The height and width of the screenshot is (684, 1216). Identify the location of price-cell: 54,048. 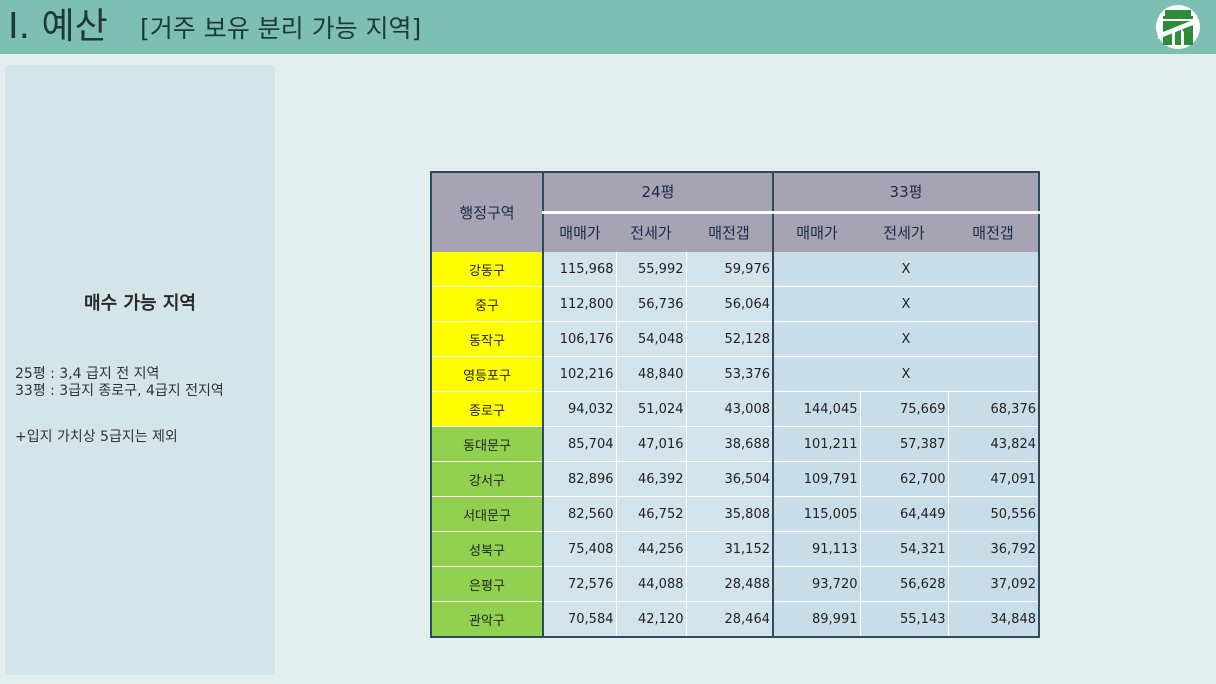
(651, 339).